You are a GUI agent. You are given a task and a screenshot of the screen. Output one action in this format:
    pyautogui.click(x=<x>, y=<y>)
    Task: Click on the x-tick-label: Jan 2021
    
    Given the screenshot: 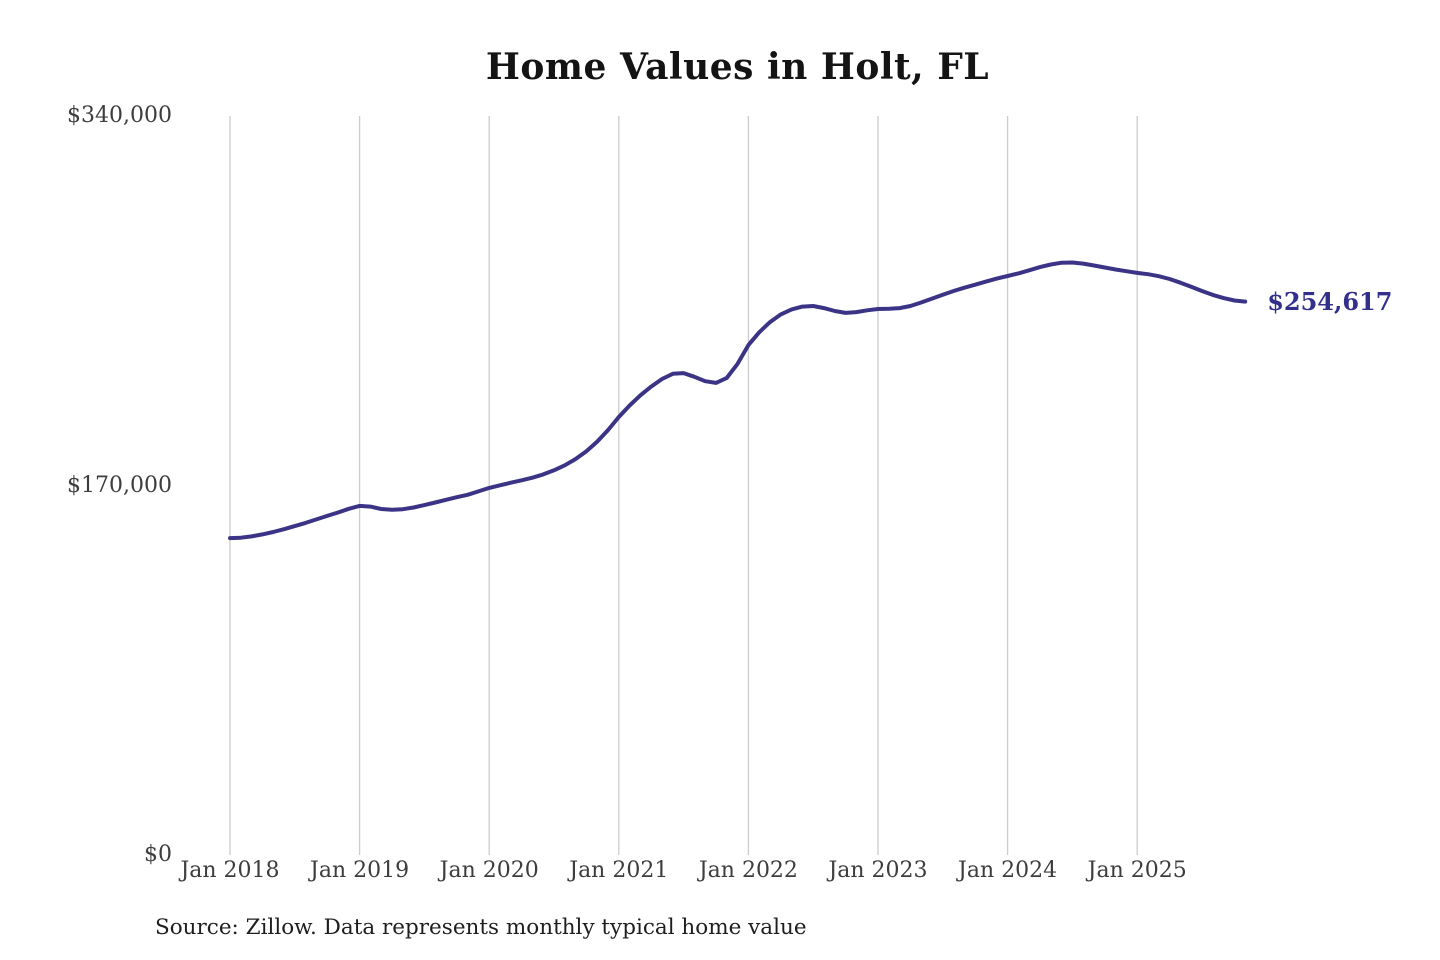 What is the action you would take?
    pyautogui.click(x=619, y=870)
    